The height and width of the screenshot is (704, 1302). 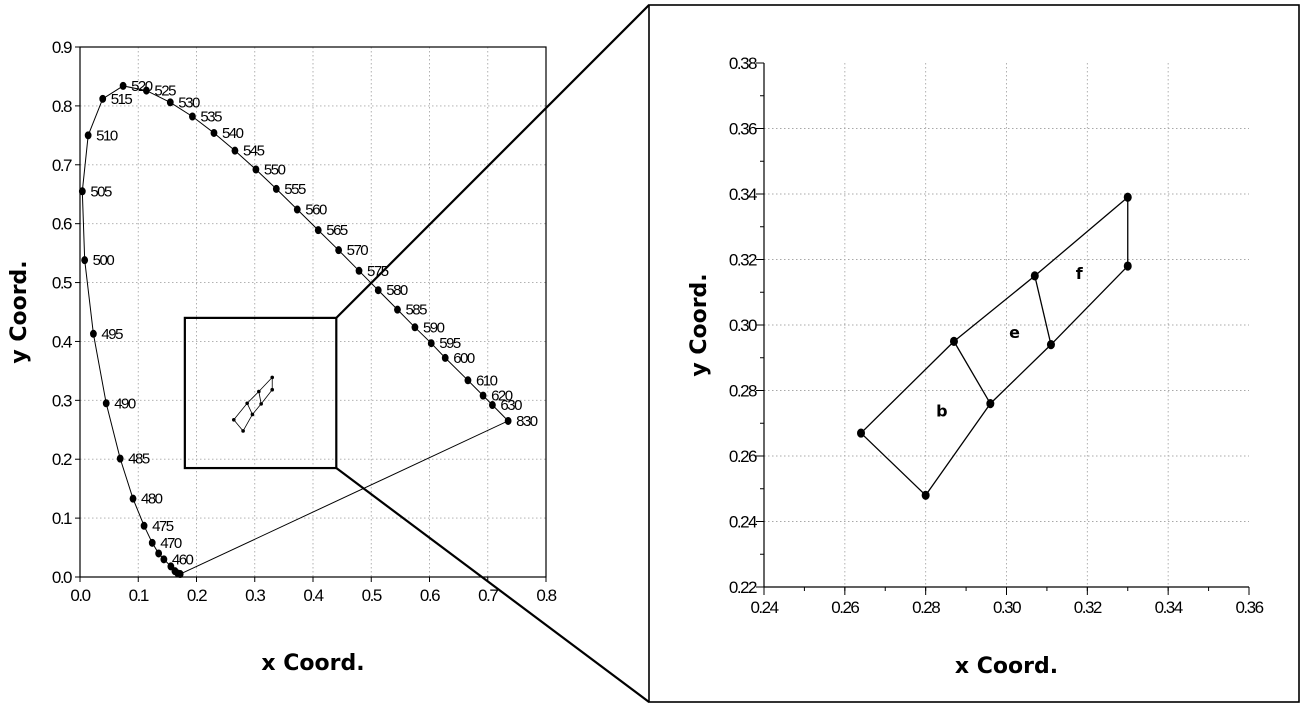 I want to click on y-tick-label: 0.8, so click(x=62, y=106).